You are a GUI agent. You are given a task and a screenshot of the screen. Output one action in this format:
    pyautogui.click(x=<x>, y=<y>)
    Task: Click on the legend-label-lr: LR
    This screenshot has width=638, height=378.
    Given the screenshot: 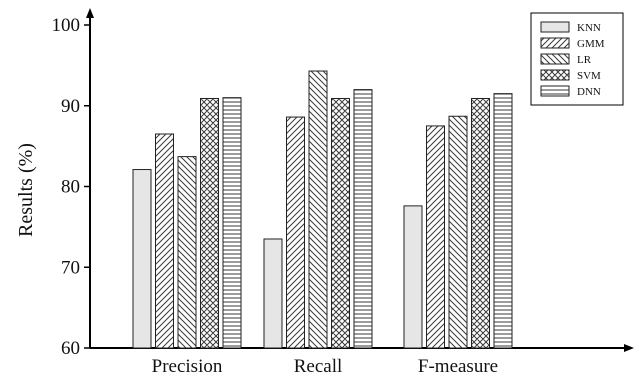 What is the action you would take?
    pyautogui.click(x=584, y=60)
    